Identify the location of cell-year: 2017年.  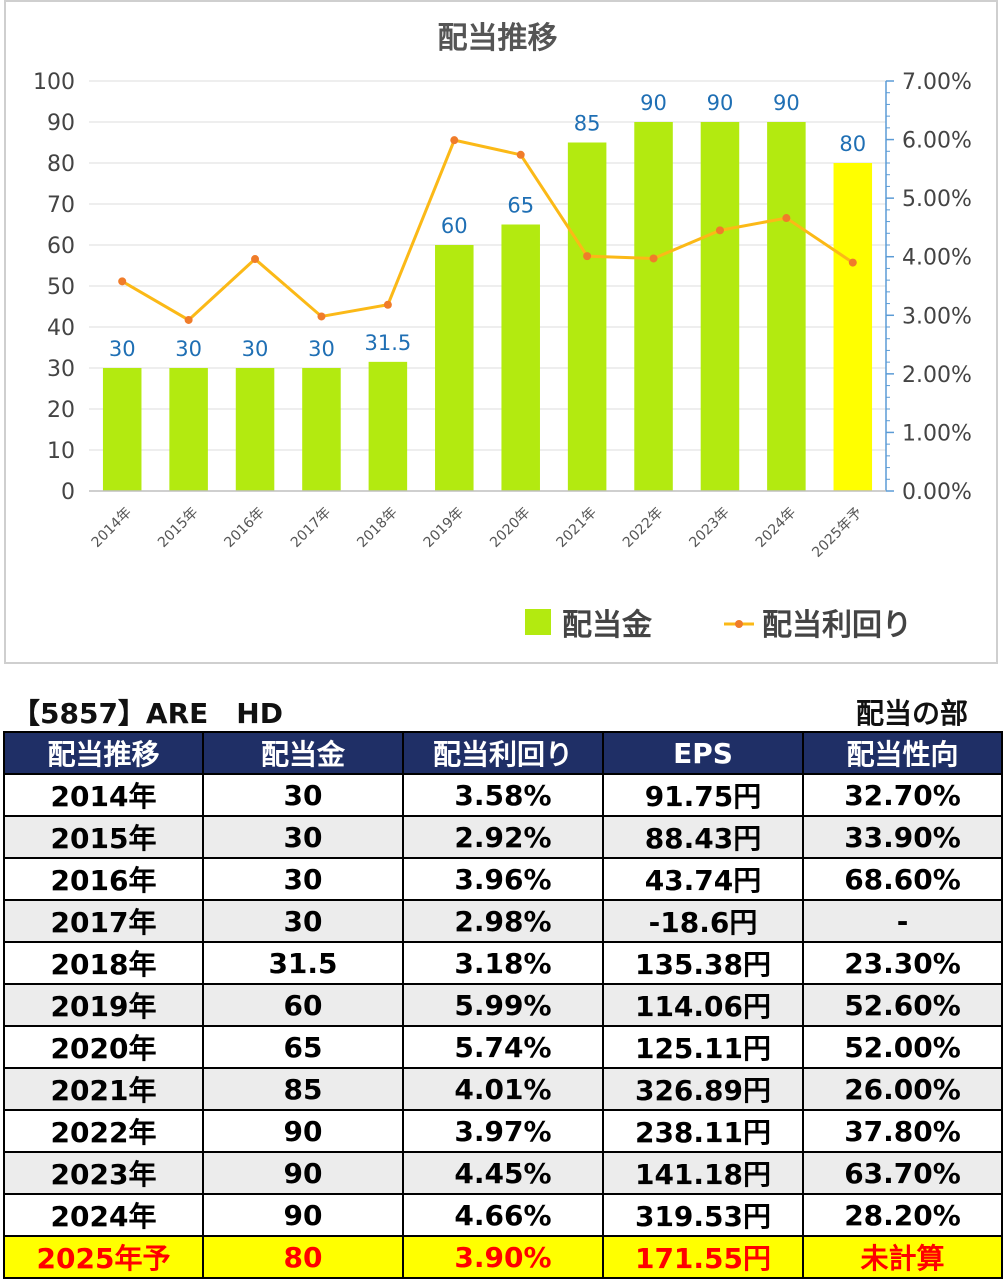
(103, 921).